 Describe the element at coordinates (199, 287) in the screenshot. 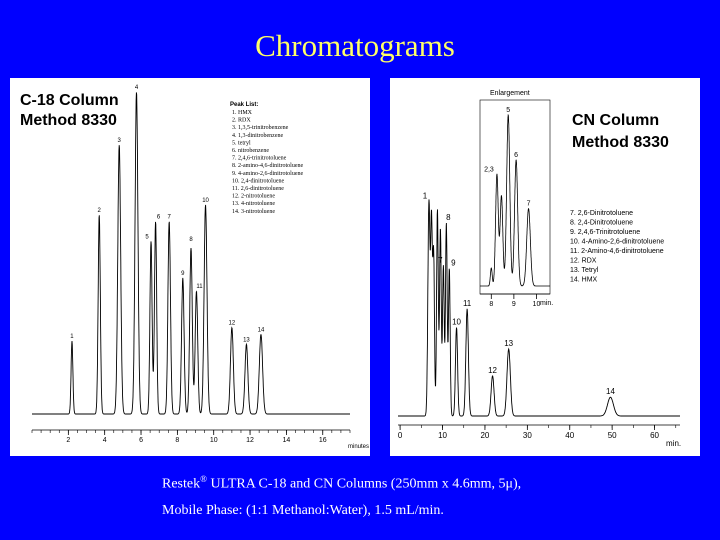

I see `c18-peak-label: 11` at that location.